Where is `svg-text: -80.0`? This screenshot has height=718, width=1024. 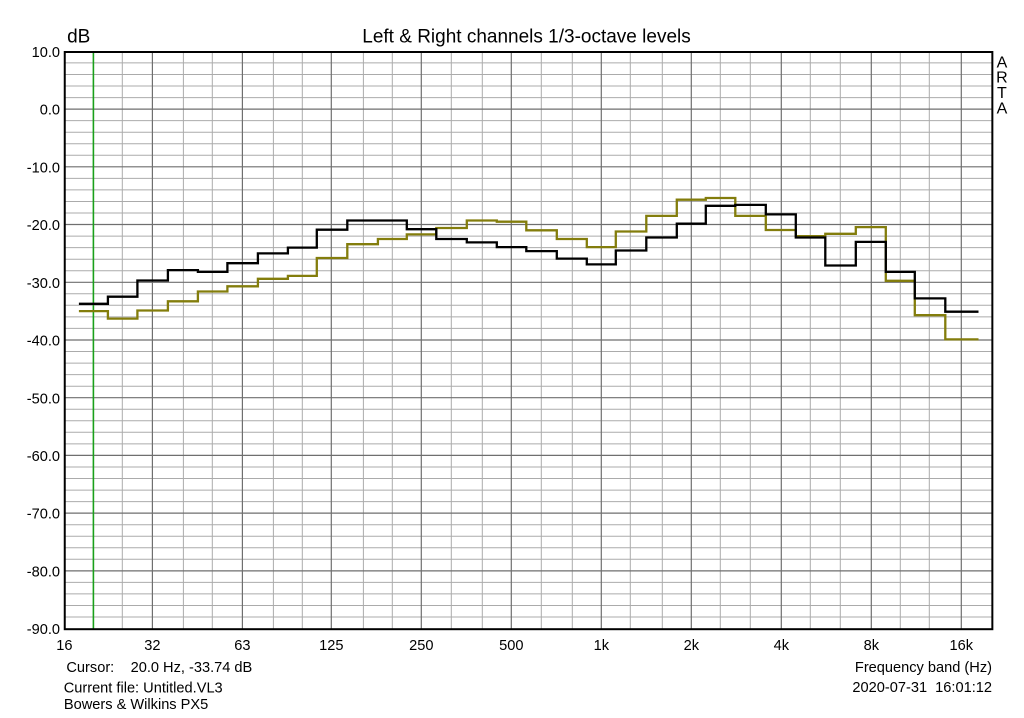 svg-text: -80.0 is located at coordinates (43, 573).